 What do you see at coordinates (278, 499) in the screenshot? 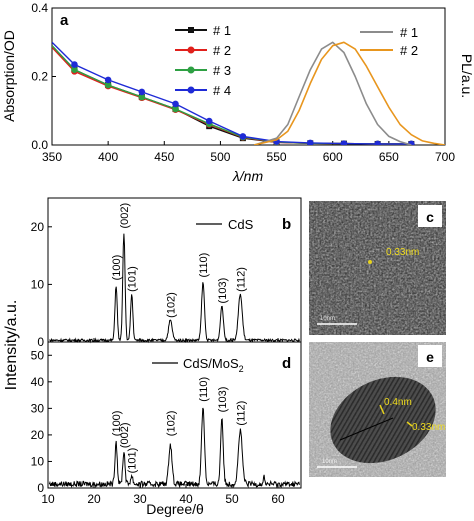
I see `xrd-xtick-label: 60` at bounding box center [278, 499].